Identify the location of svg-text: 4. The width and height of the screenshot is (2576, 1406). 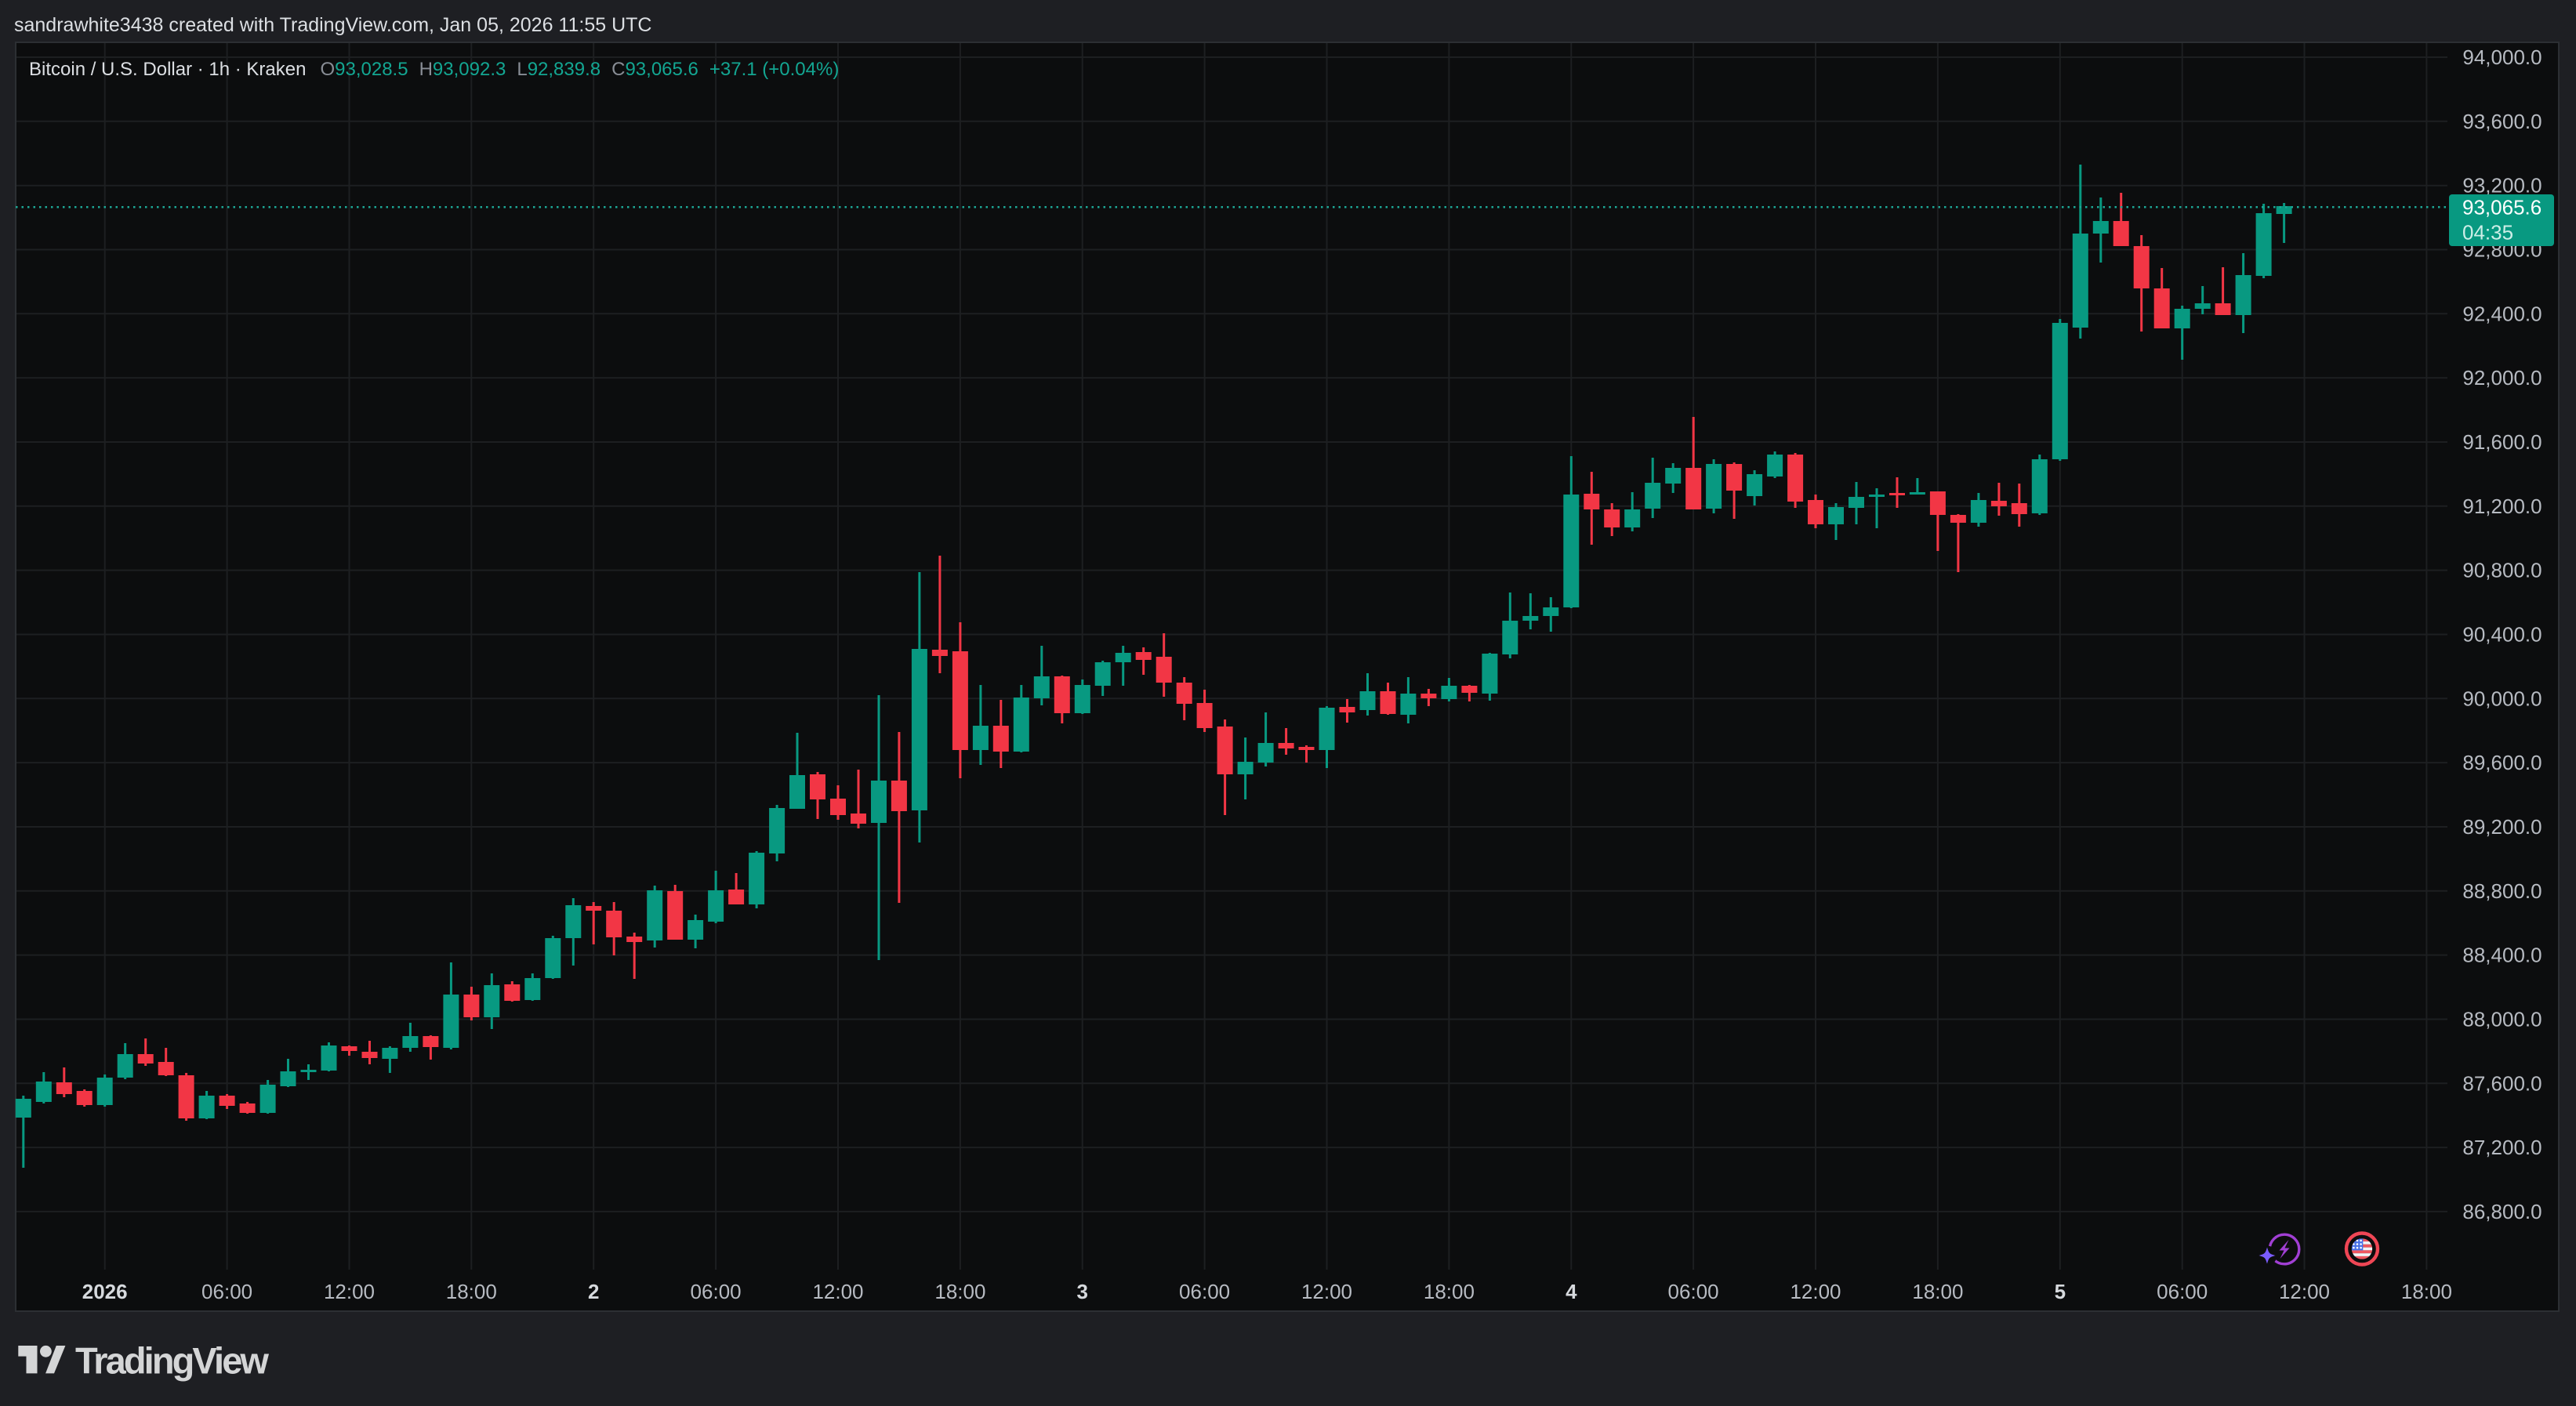
(1571, 1291).